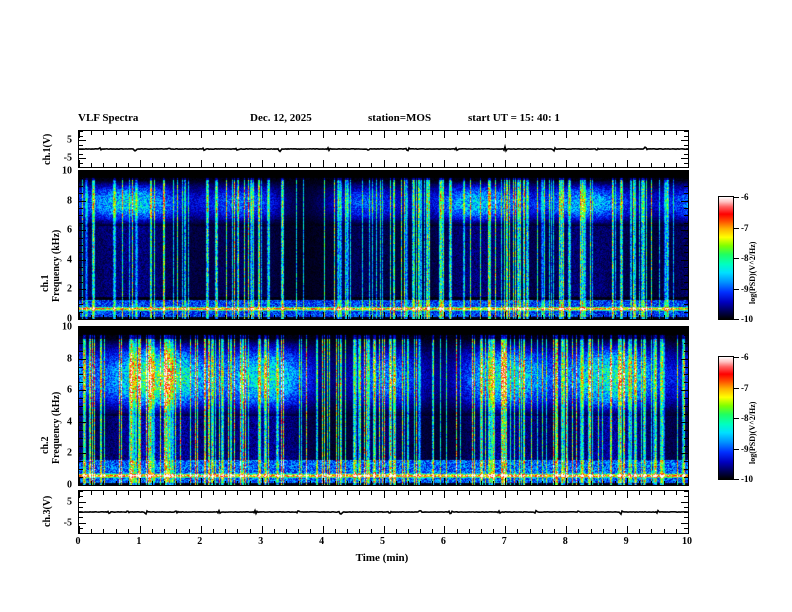 The width and height of the screenshot is (792, 612). I want to click on ch1-waveform-trace, so click(383, 149).